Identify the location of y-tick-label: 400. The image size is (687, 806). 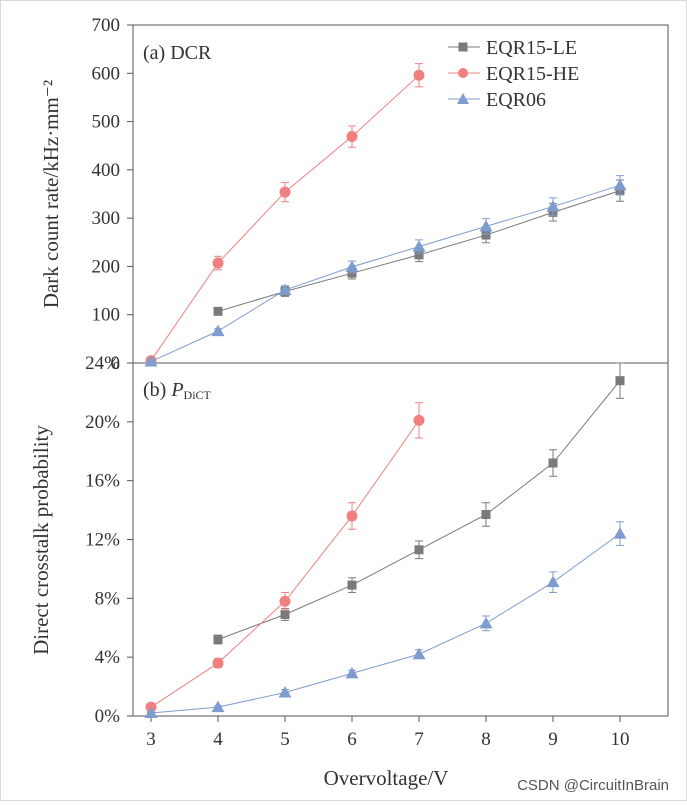
(106, 170).